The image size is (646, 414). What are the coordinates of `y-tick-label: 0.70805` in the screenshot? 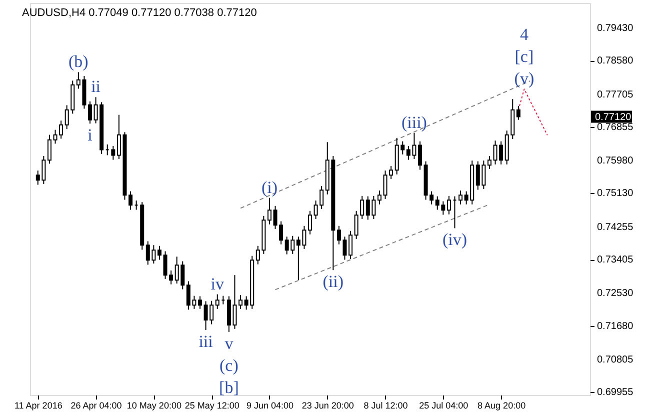 It's located at (615, 360).